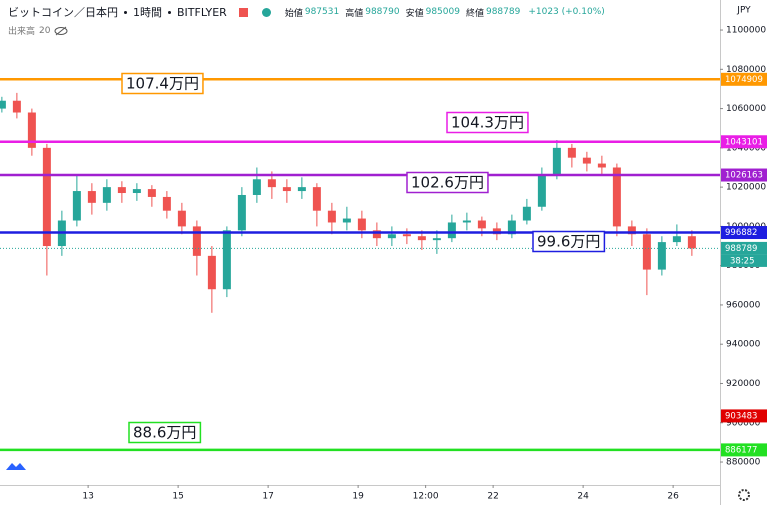 Image resolution: width=768 pixels, height=505 pixels. What do you see at coordinates (202, 12) in the screenshot?
I see `exchange: BITFLYER` at bounding box center [202, 12].